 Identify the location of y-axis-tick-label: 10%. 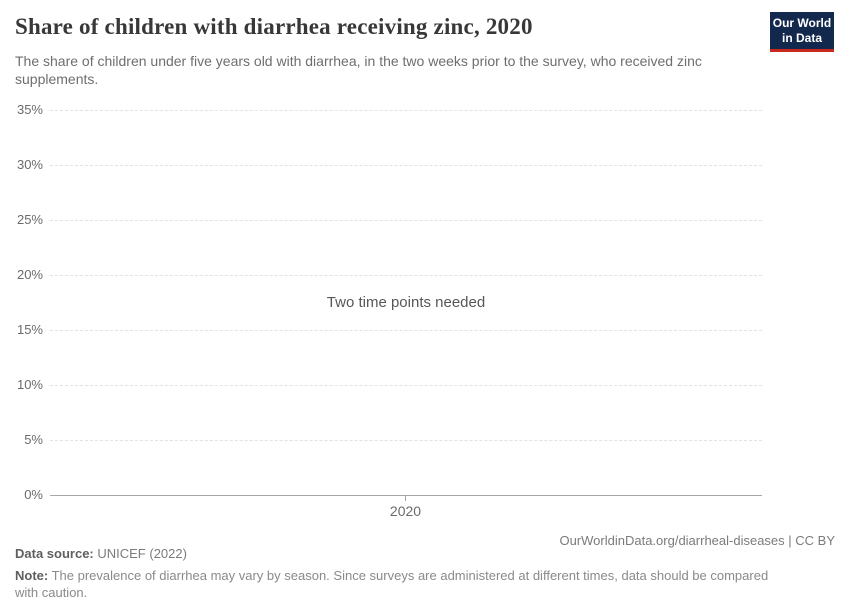
(29, 384).